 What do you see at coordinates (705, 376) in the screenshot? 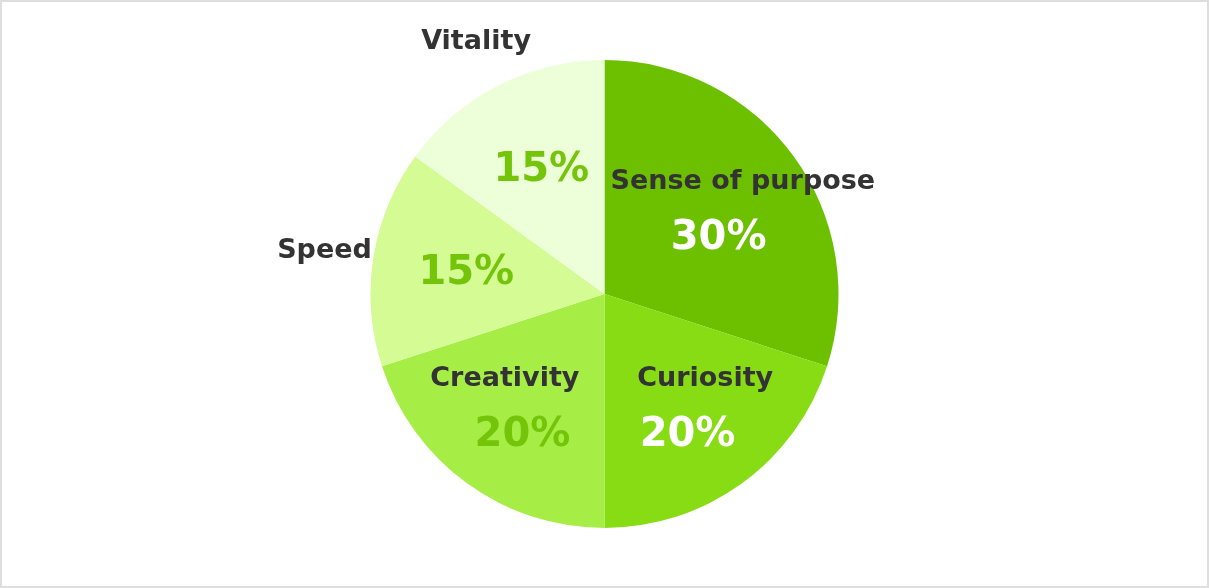
I see `slice-label: Curiosity` at bounding box center [705, 376].